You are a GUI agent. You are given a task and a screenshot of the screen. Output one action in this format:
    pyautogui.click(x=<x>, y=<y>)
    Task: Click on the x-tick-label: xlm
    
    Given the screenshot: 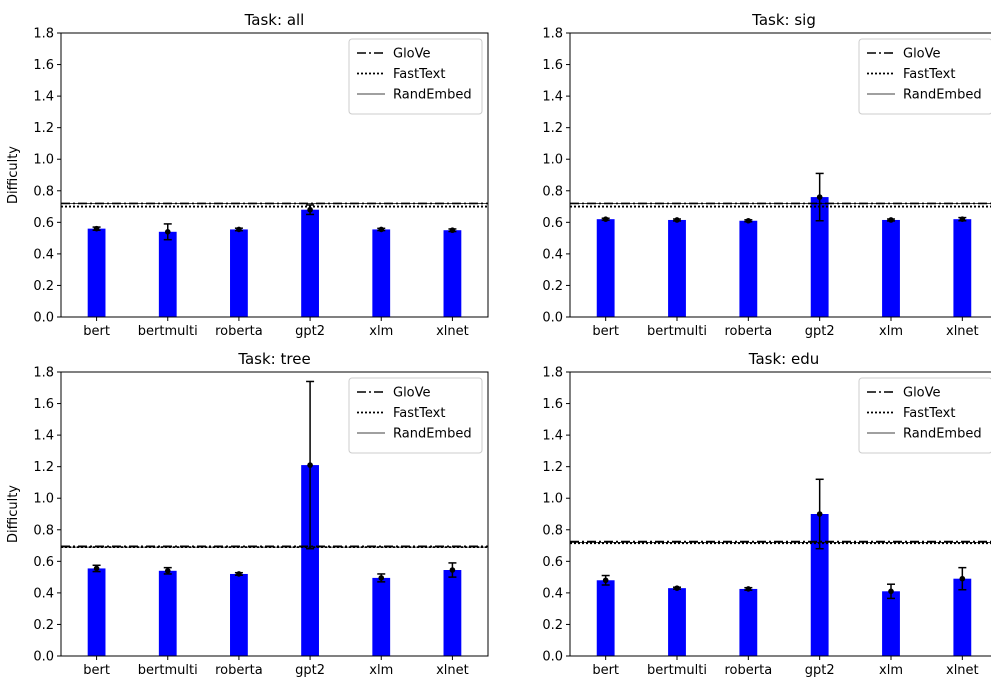 What is the action you would take?
    pyautogui.click(x=891, y=670)
    